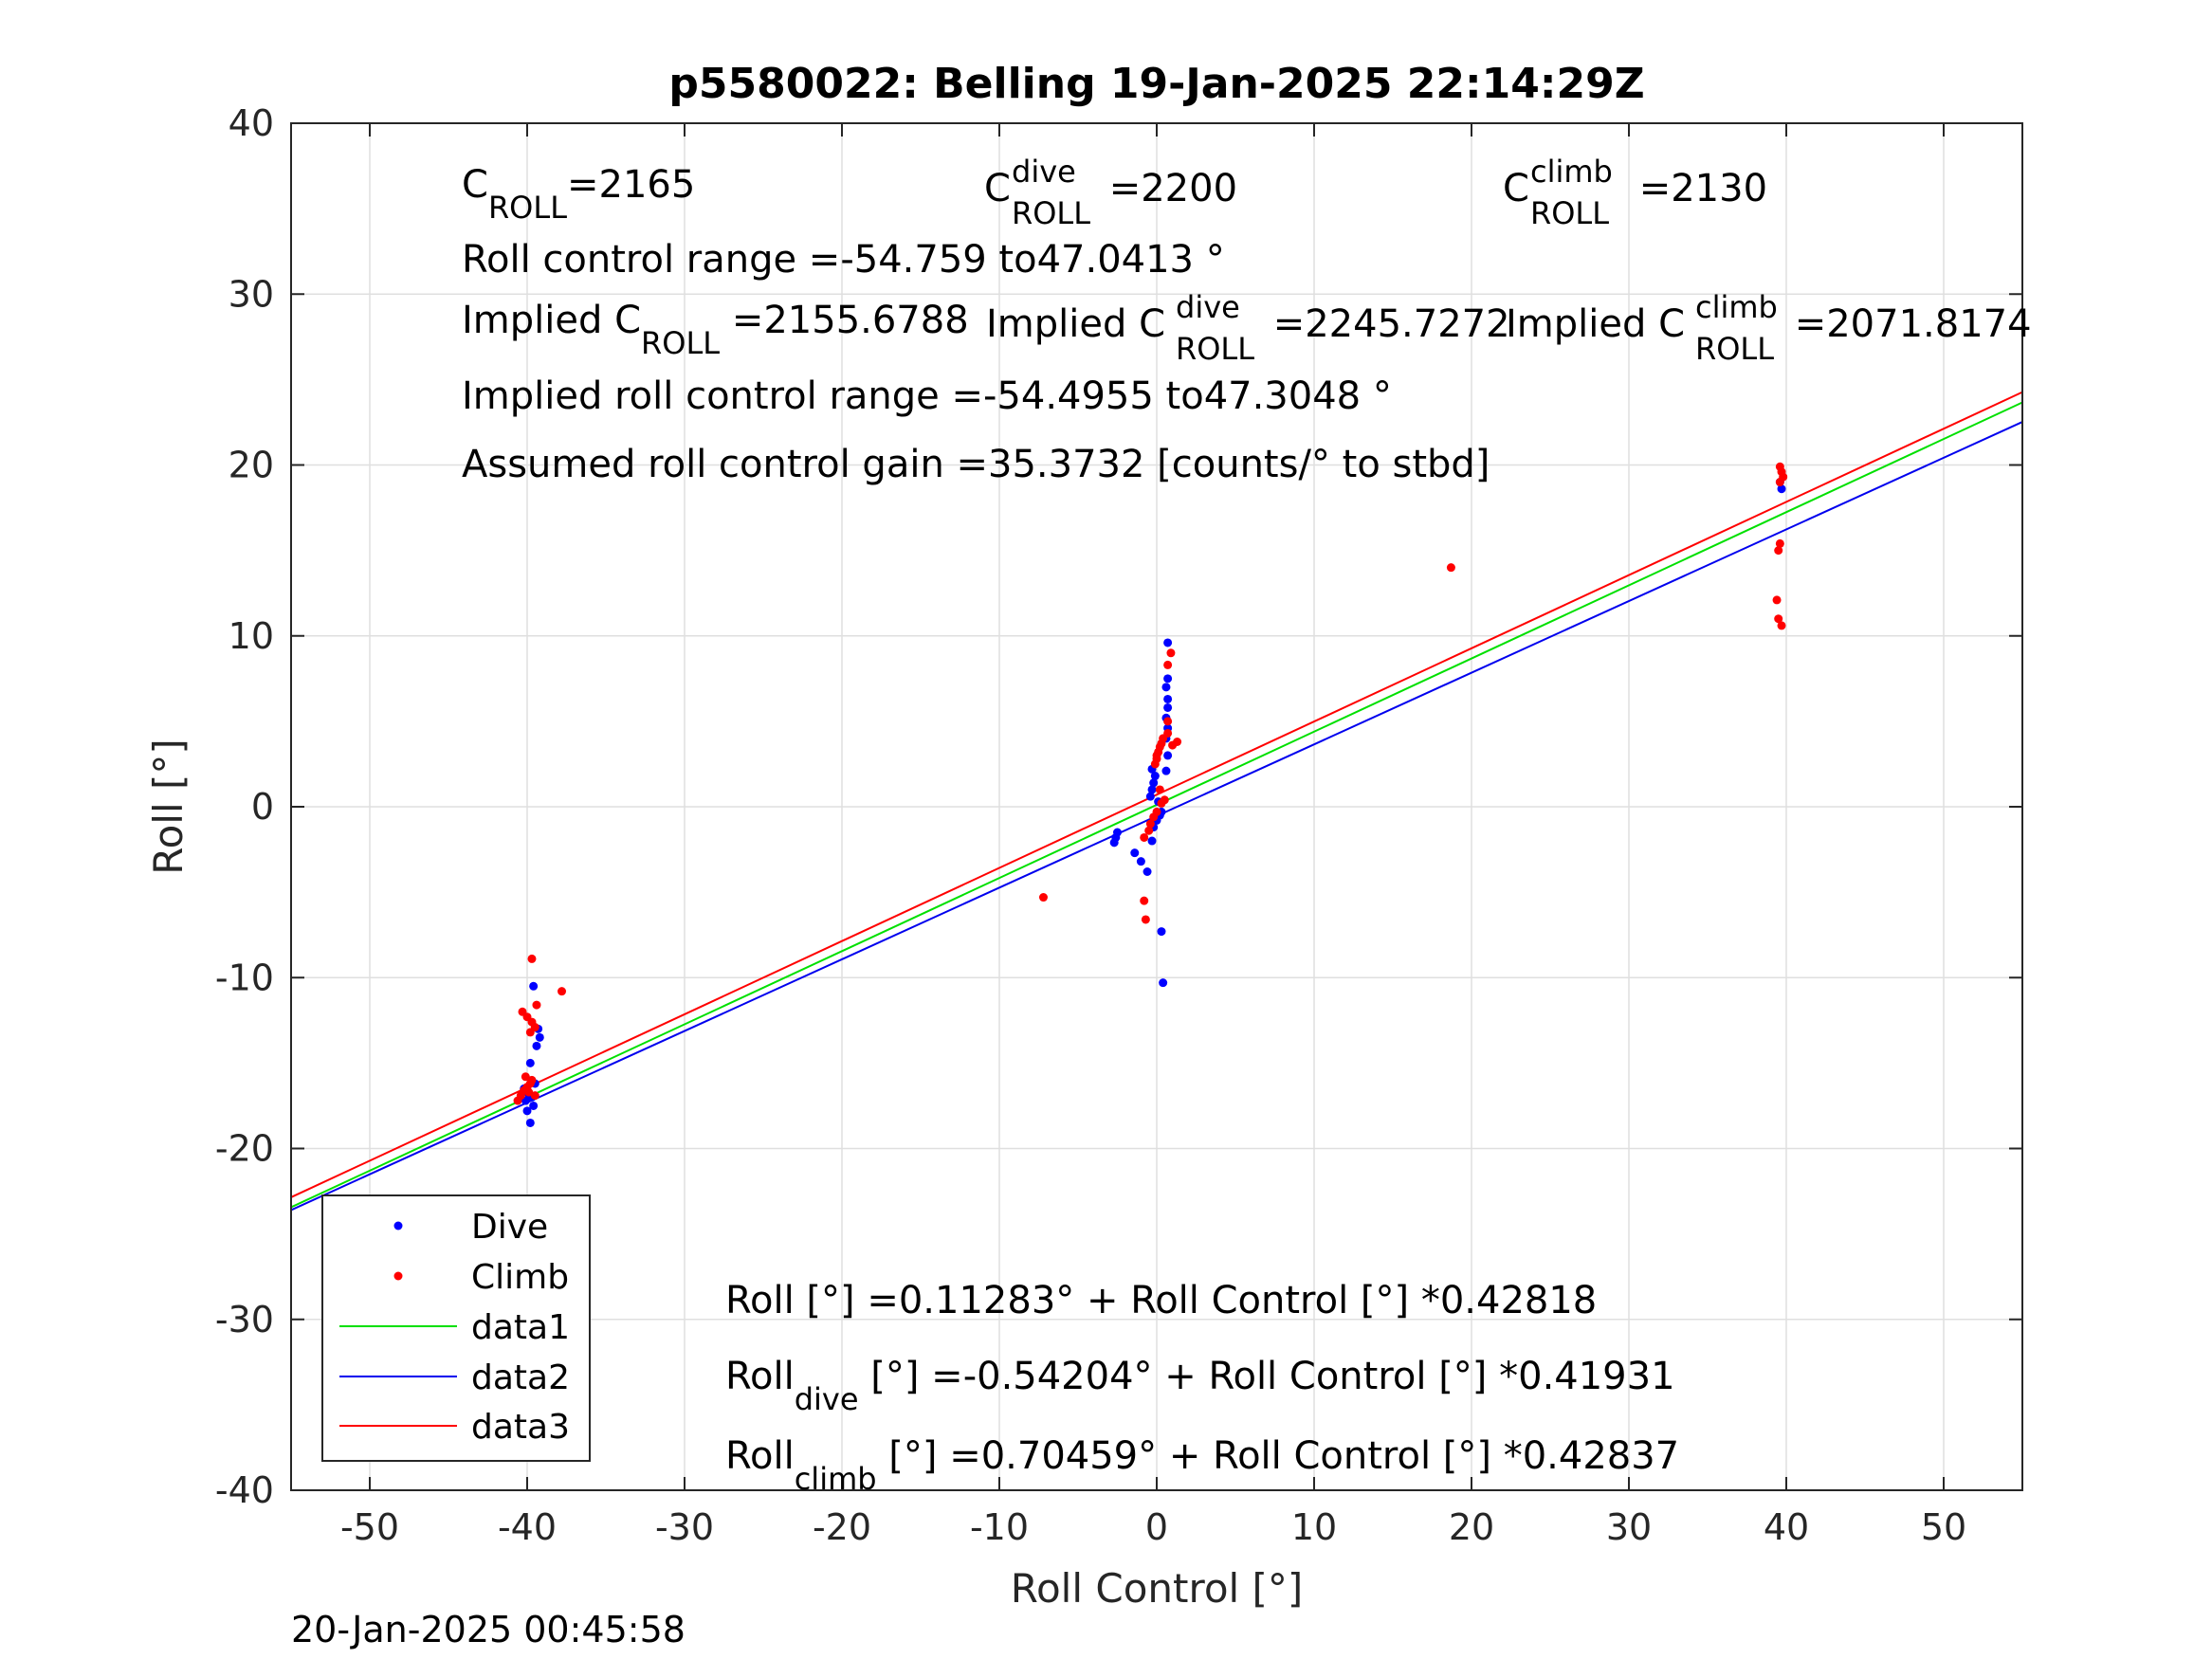 This screenshot has height=1659, width=2212. Describe the element at coordinates (843, 260) in the screenshot. I see `annotation-roll-control-range: Roll control range =-54.759 to47.0413 °` at that location.